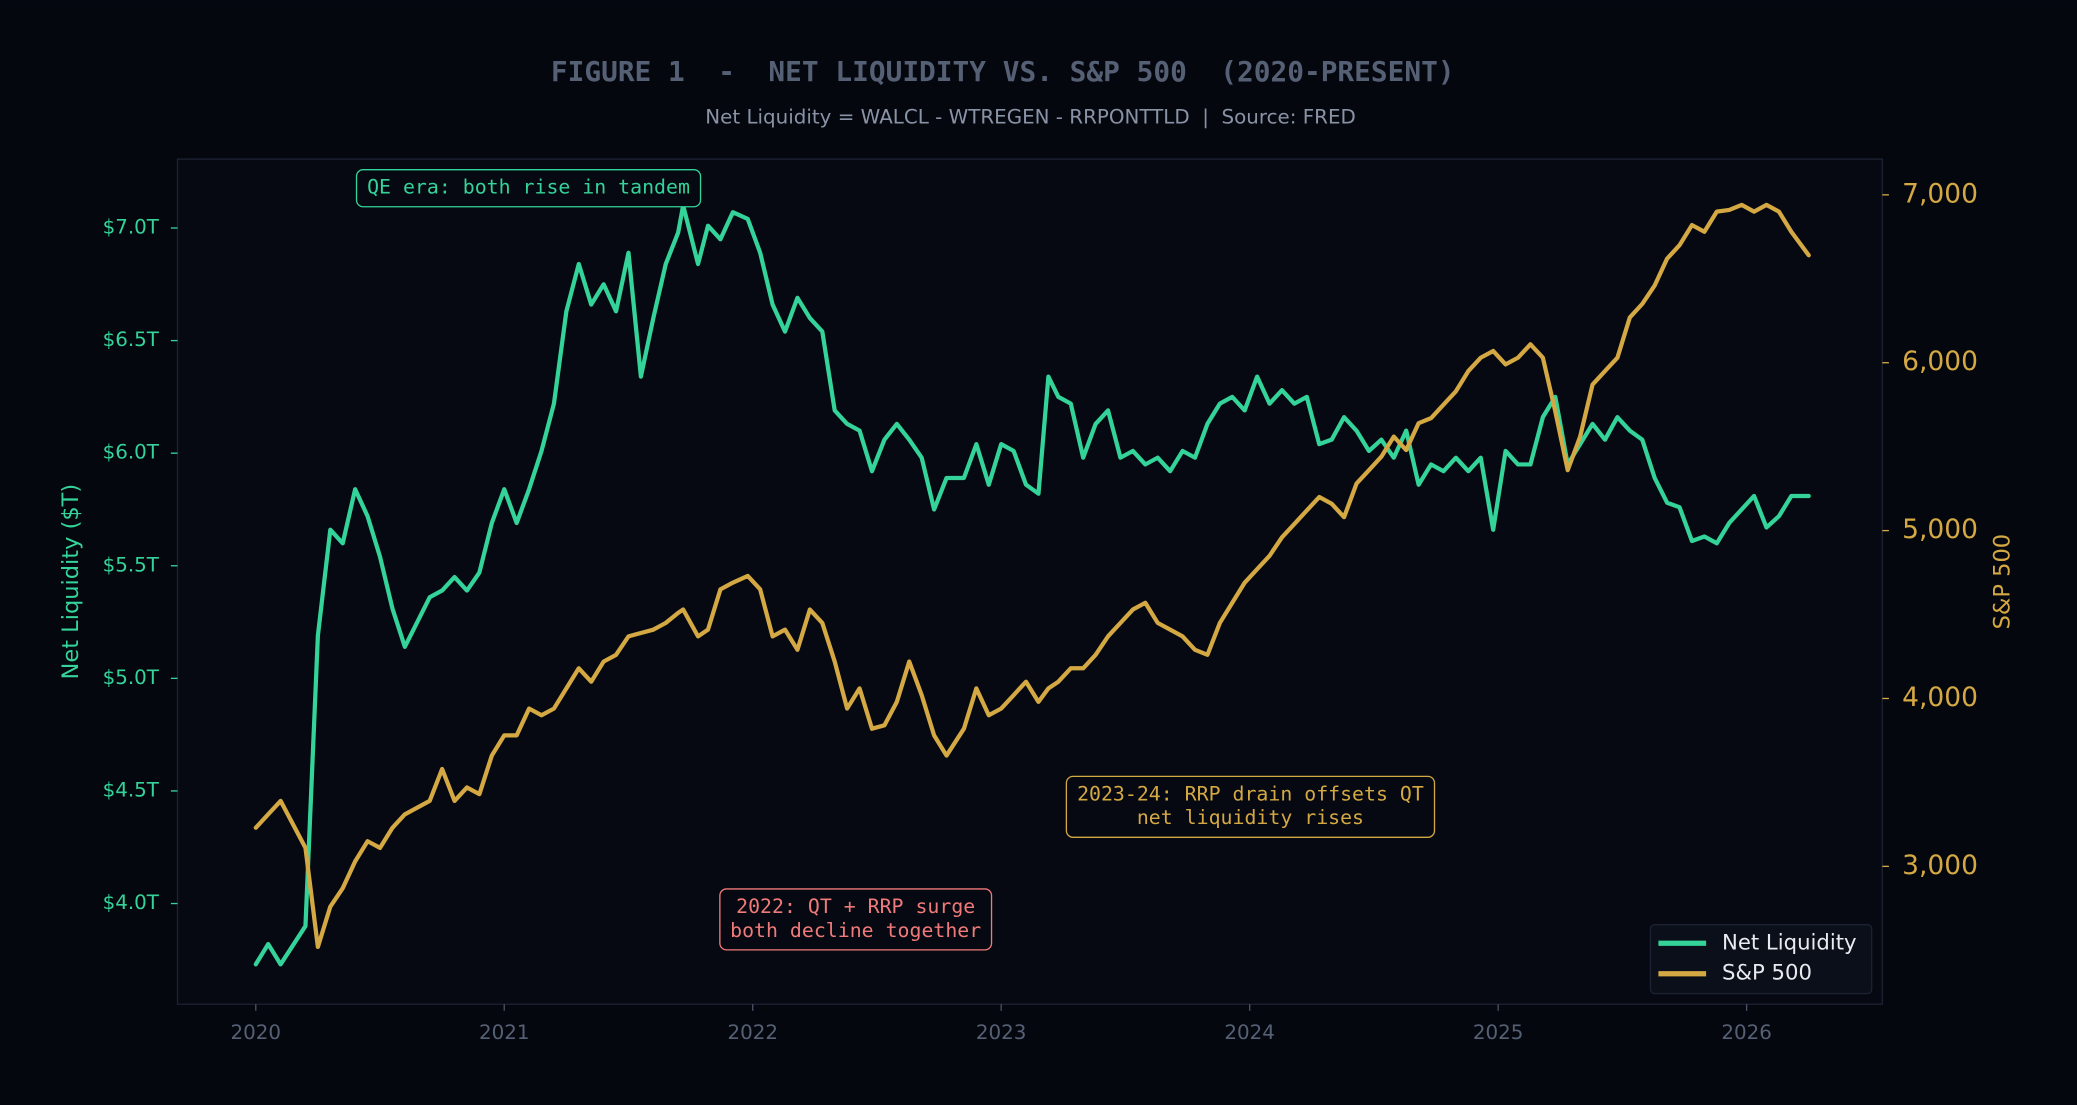 This screenshot has width=2077, height=1105. Describe the element at coordinates (1940, 361) in the screenshot. I see `y2-tick-label: 6,000` at that location.